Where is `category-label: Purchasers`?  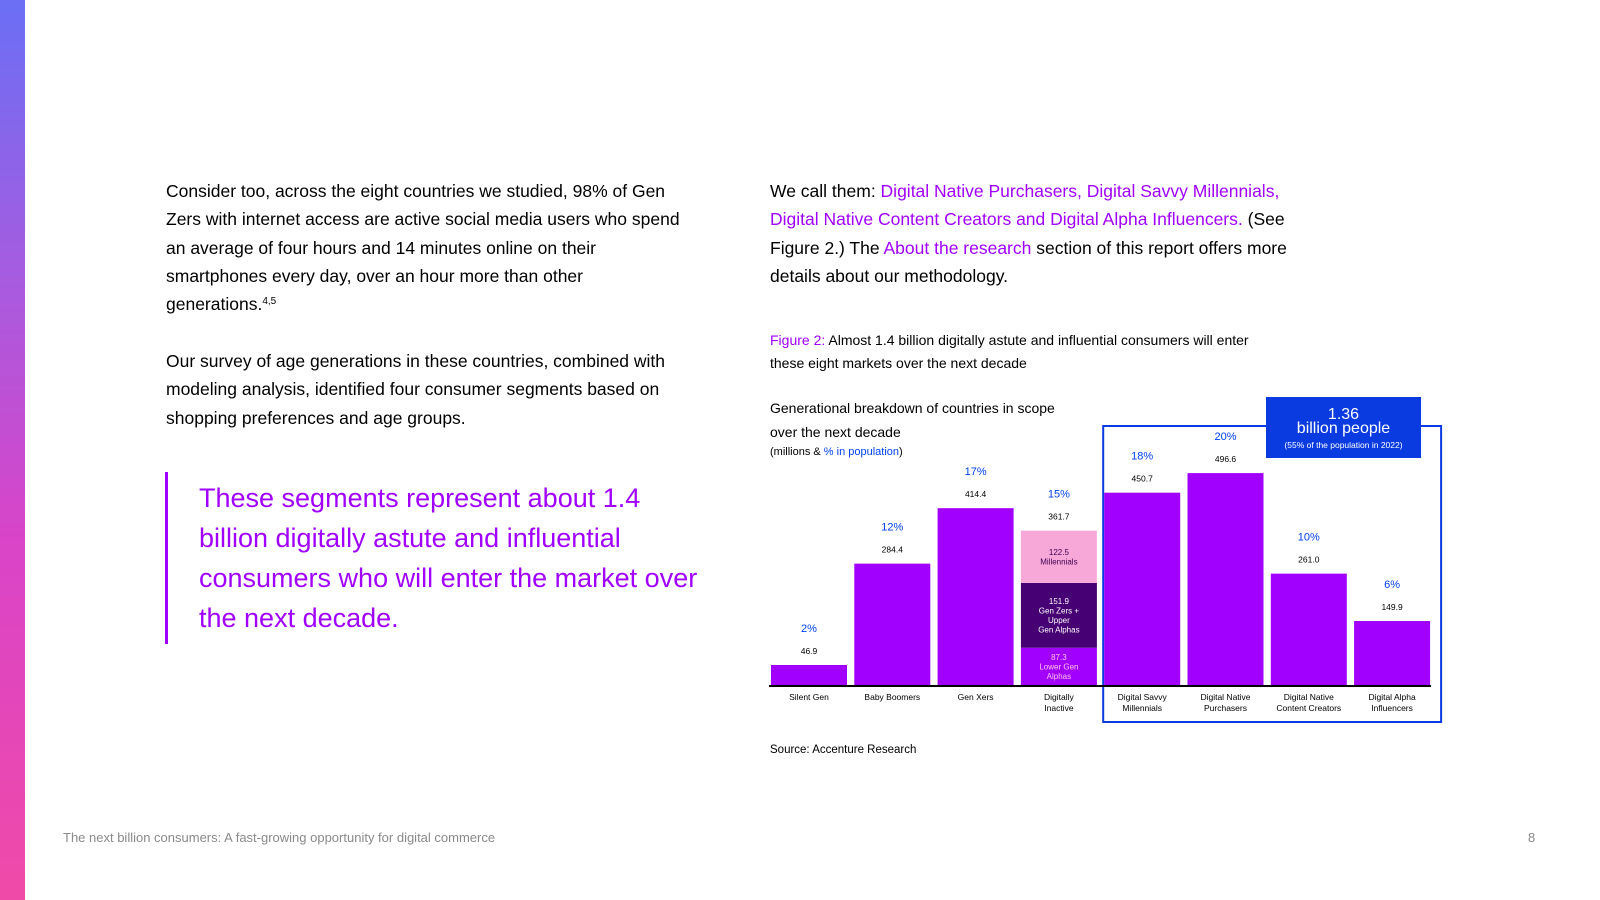
category-label: Purchasers is located at coordinates (1225, 708).